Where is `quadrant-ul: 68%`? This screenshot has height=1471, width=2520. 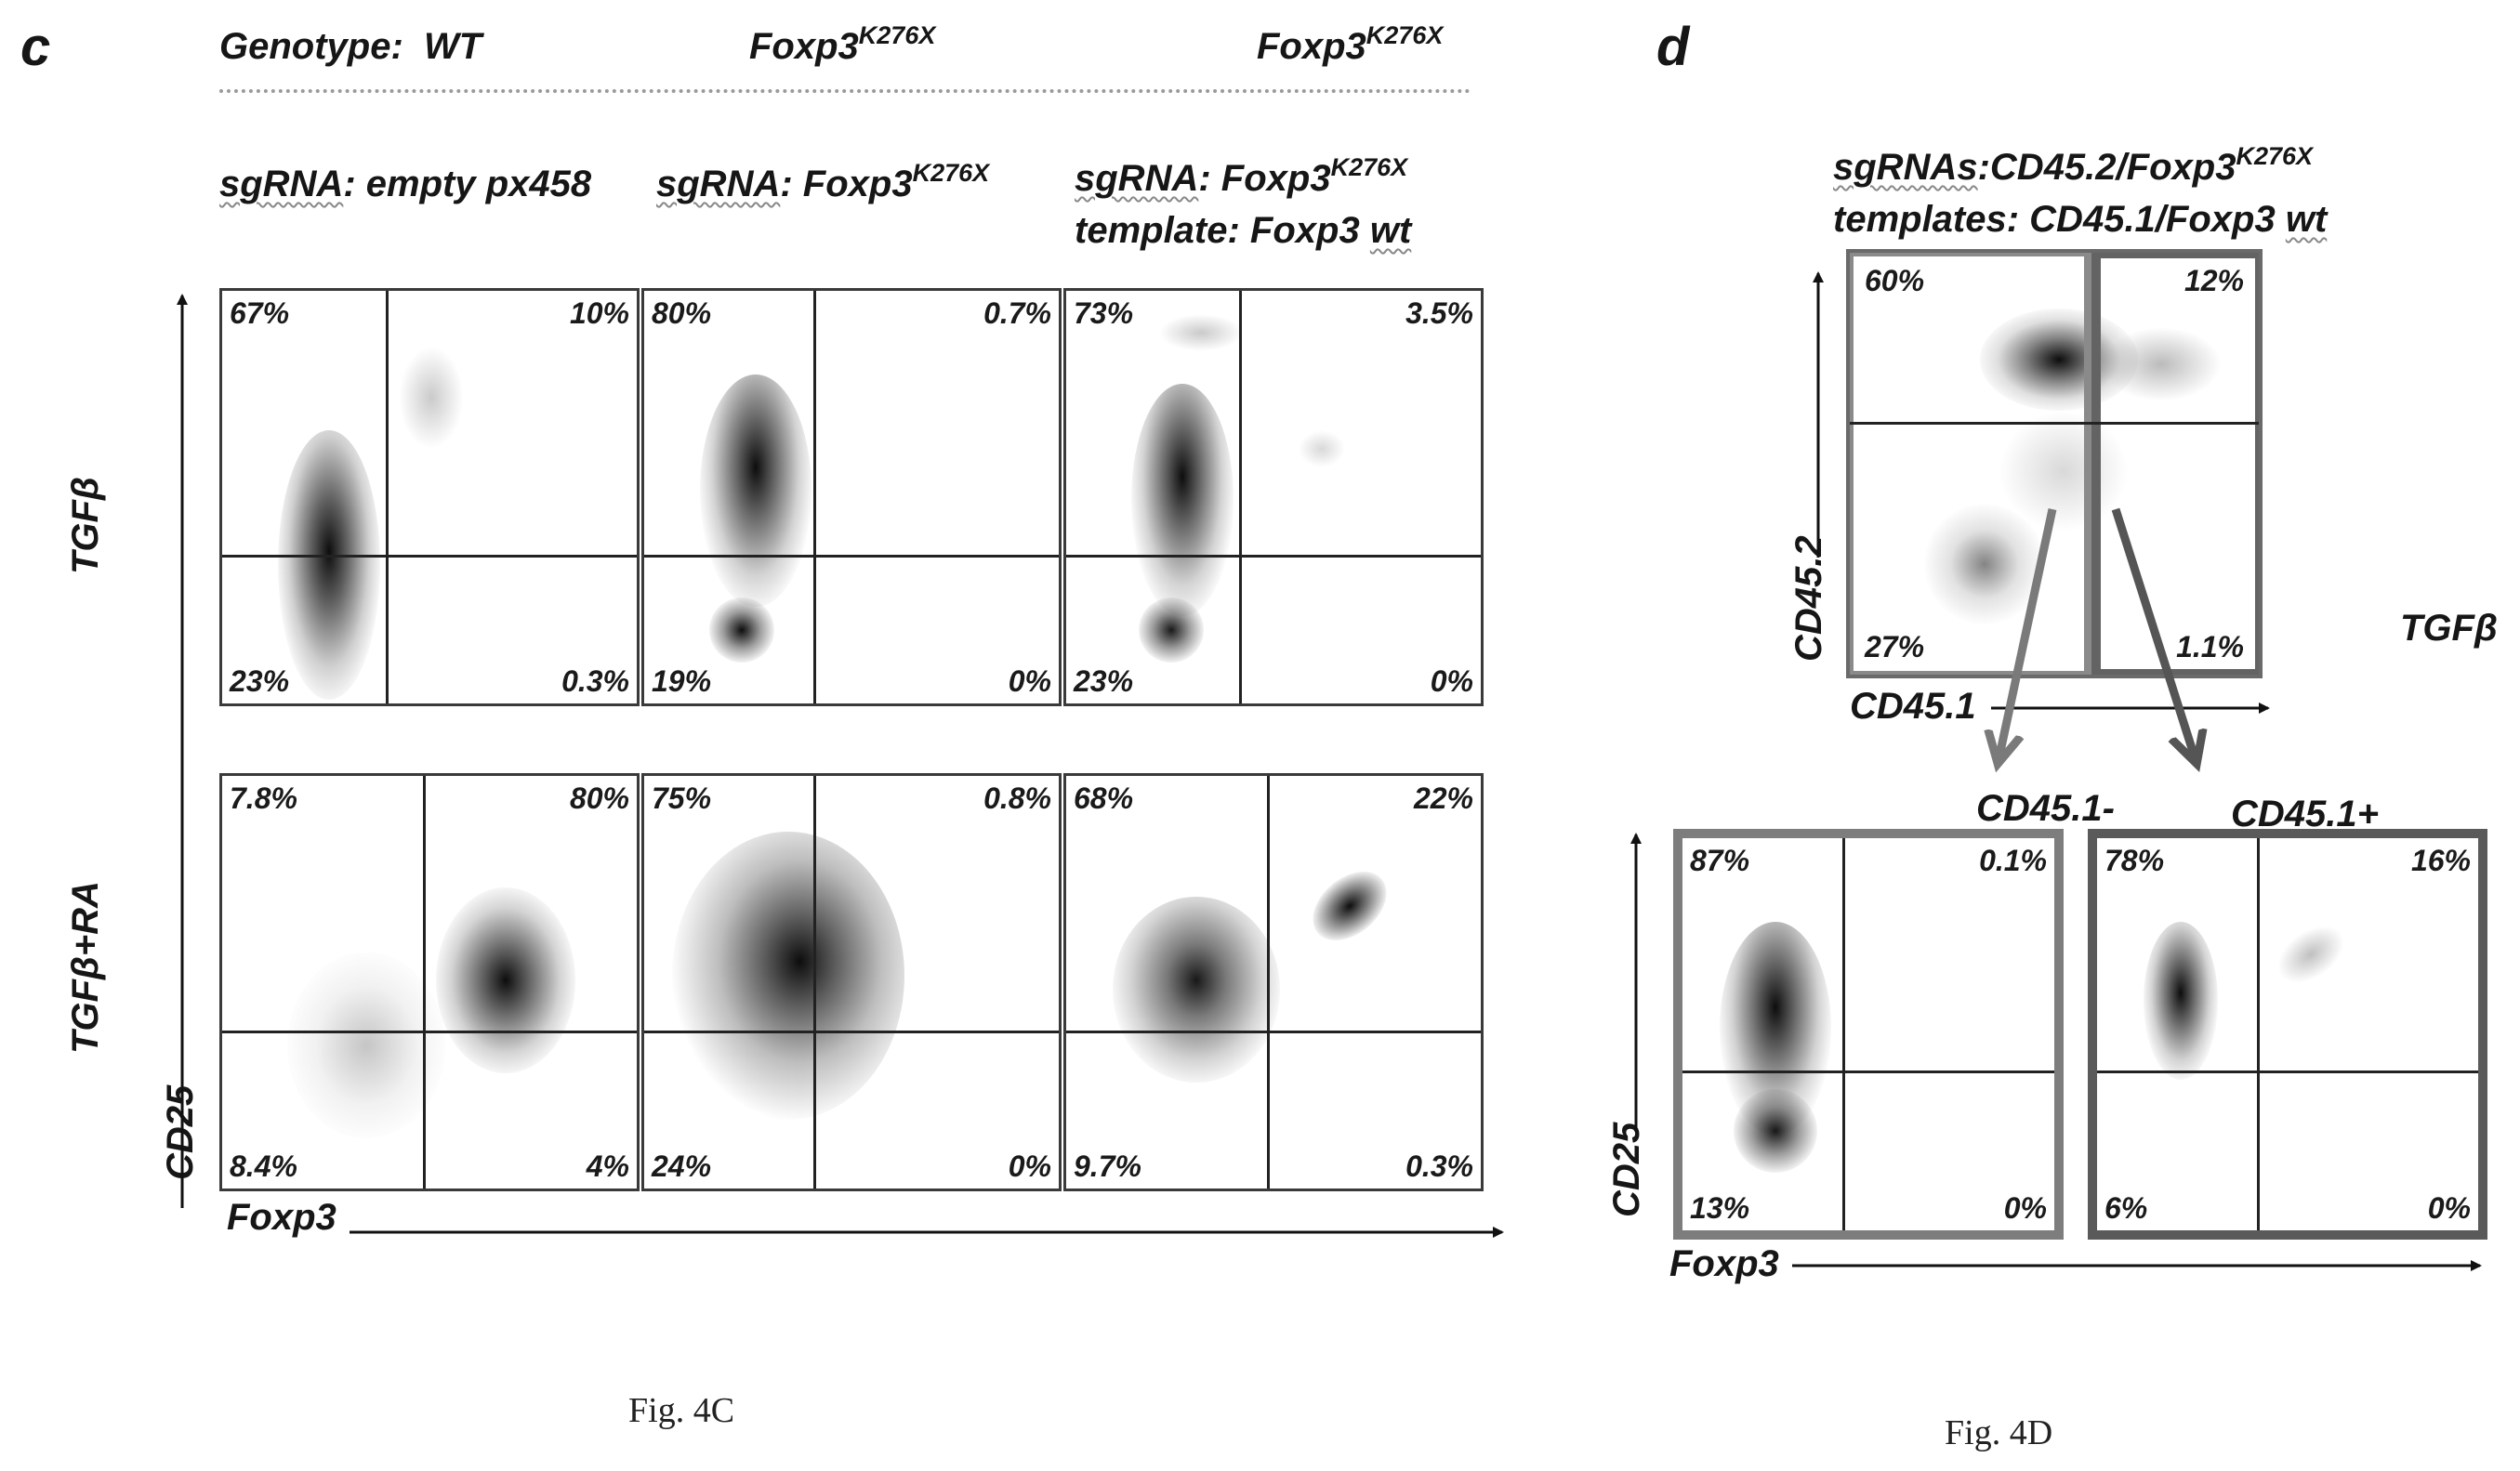 quadrant-ul: 68% is located at coordinates (1104, 798).